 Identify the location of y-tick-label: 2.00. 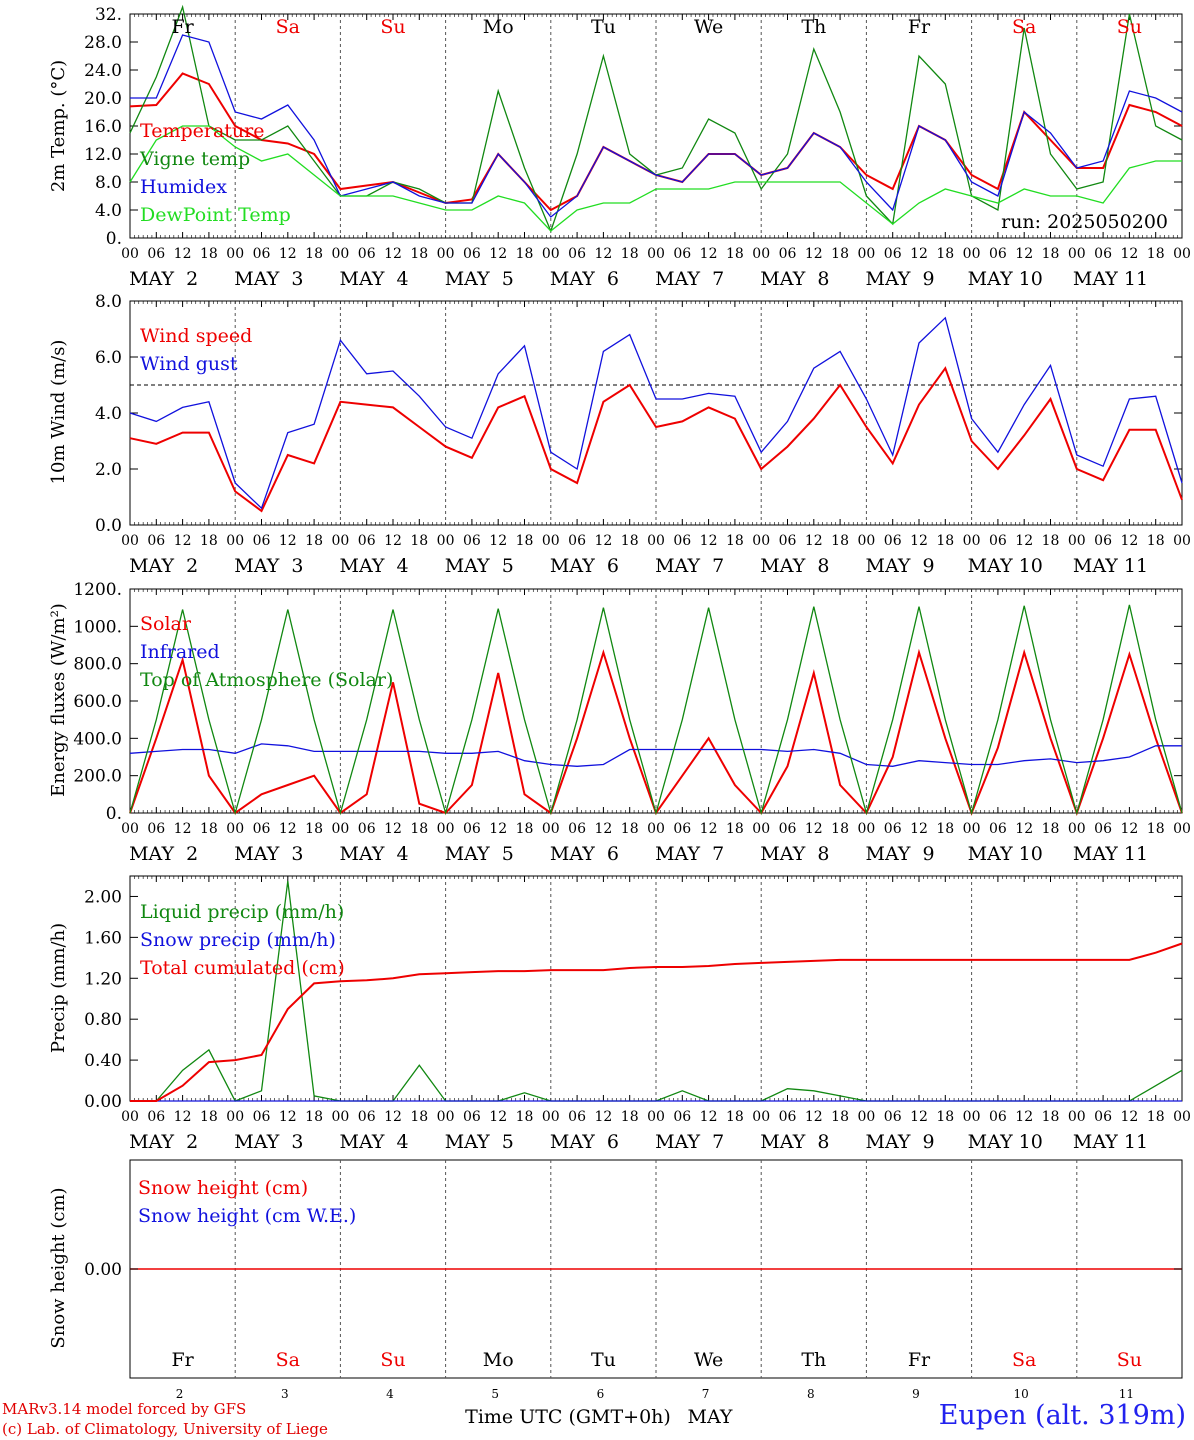
(103, 897).